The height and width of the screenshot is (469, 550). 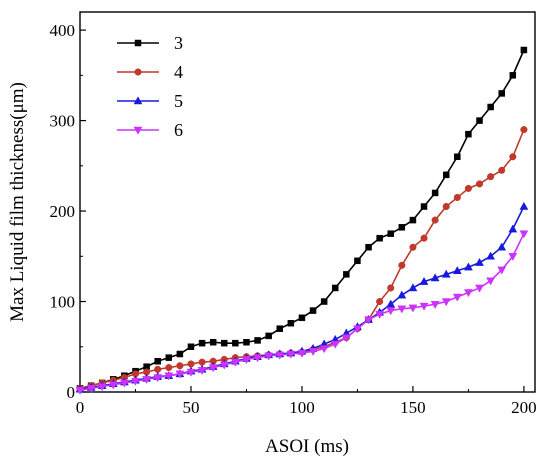 What do you see at coordinates (150, 72) in the screenshot?
I see `legend-item-4: 4` at bounding box center [150, 72].